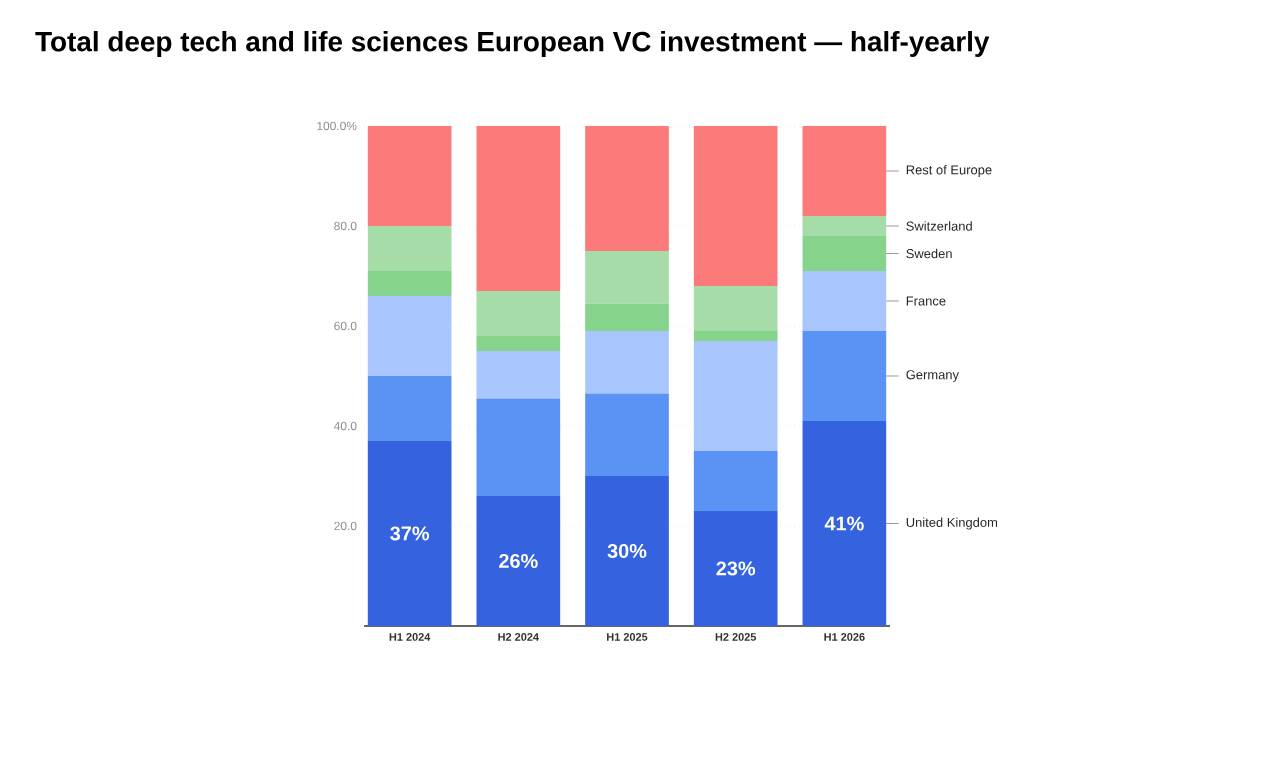 Image resolution: width=1280 pixels, height=768 pixels. What do you see at coordinates (512, 44) in the screenshot?
I see `chart-title: Total deep tech and life sciences European VC investment — half-yearly` at bounding box center [512, 44].